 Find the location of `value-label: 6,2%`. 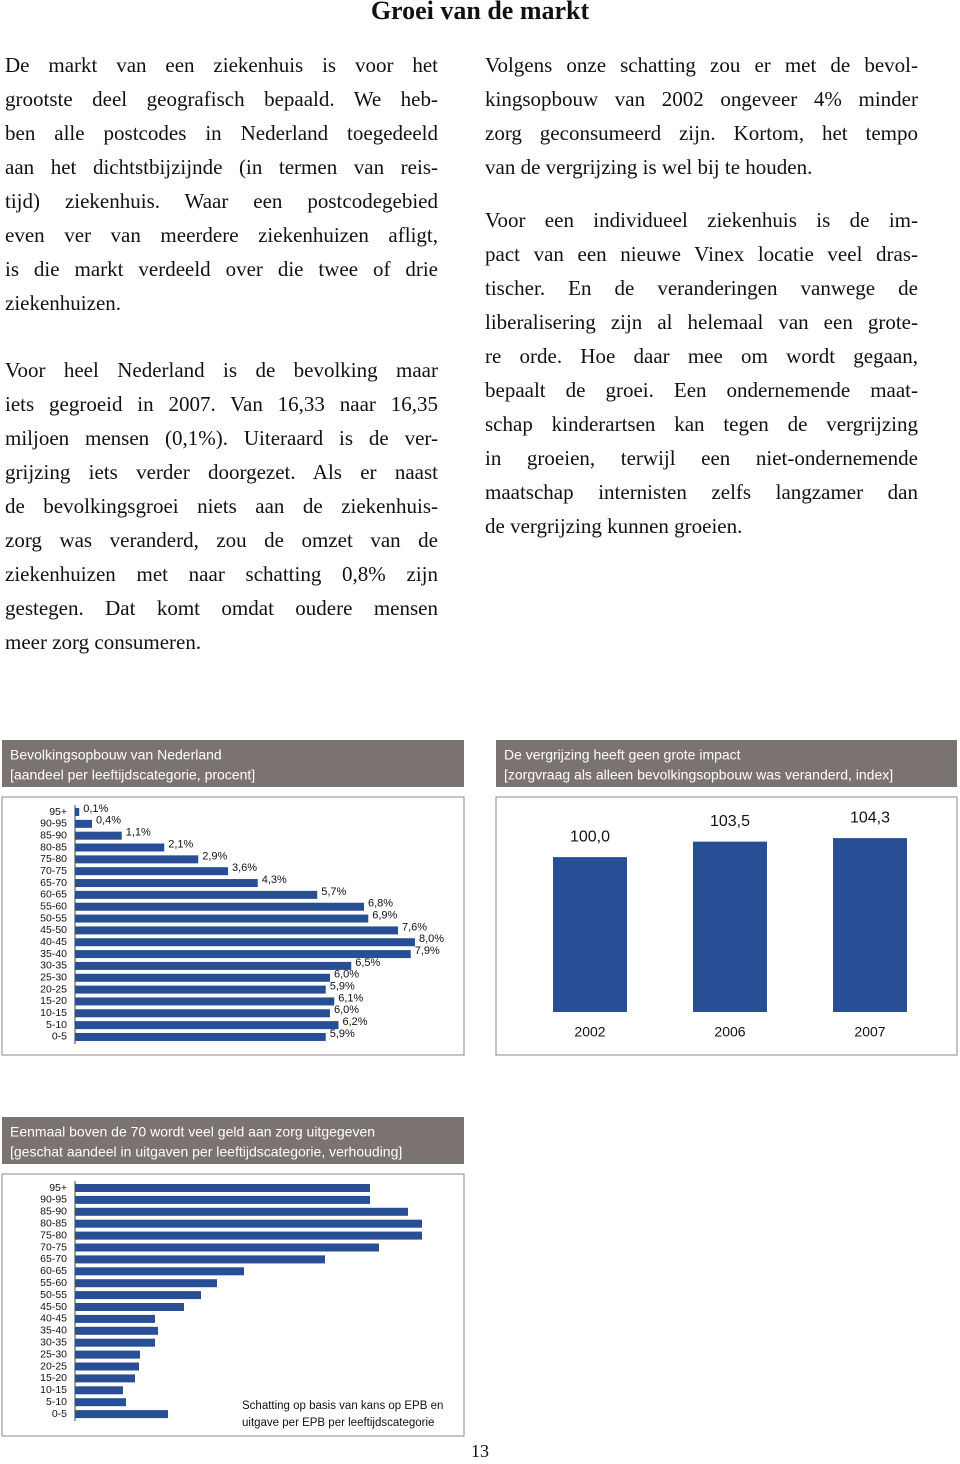

value-label: 6,2% is located at coordinates (355, 1022).